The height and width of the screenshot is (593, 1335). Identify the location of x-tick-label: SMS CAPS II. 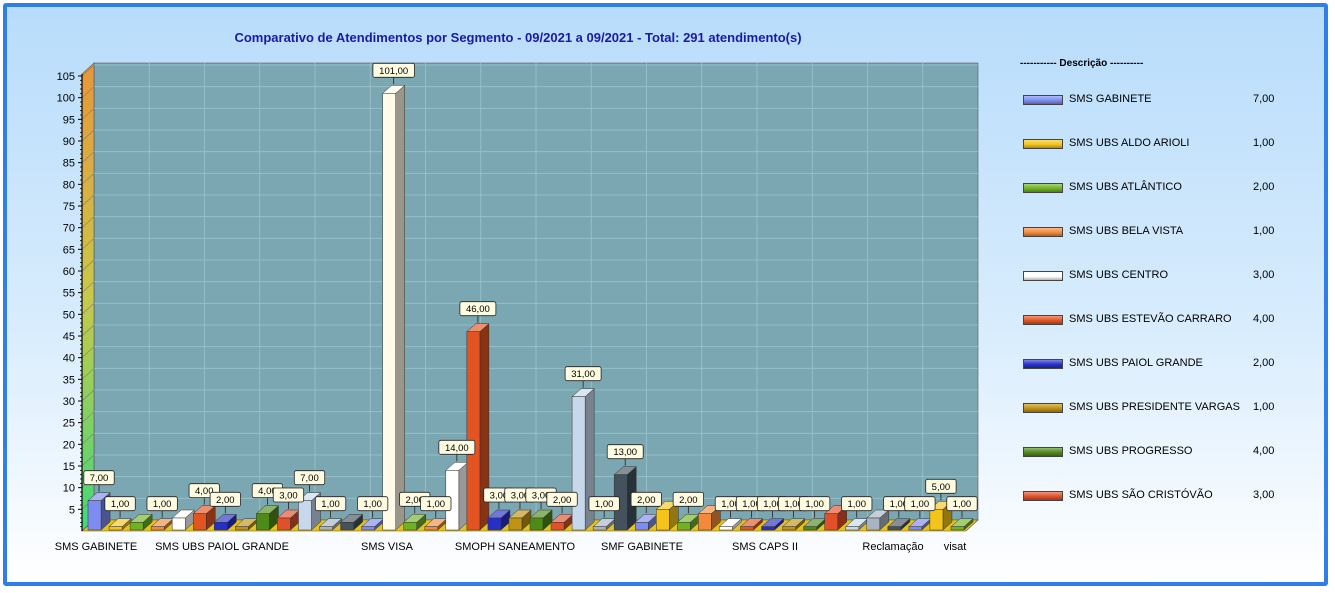
(765, 547).